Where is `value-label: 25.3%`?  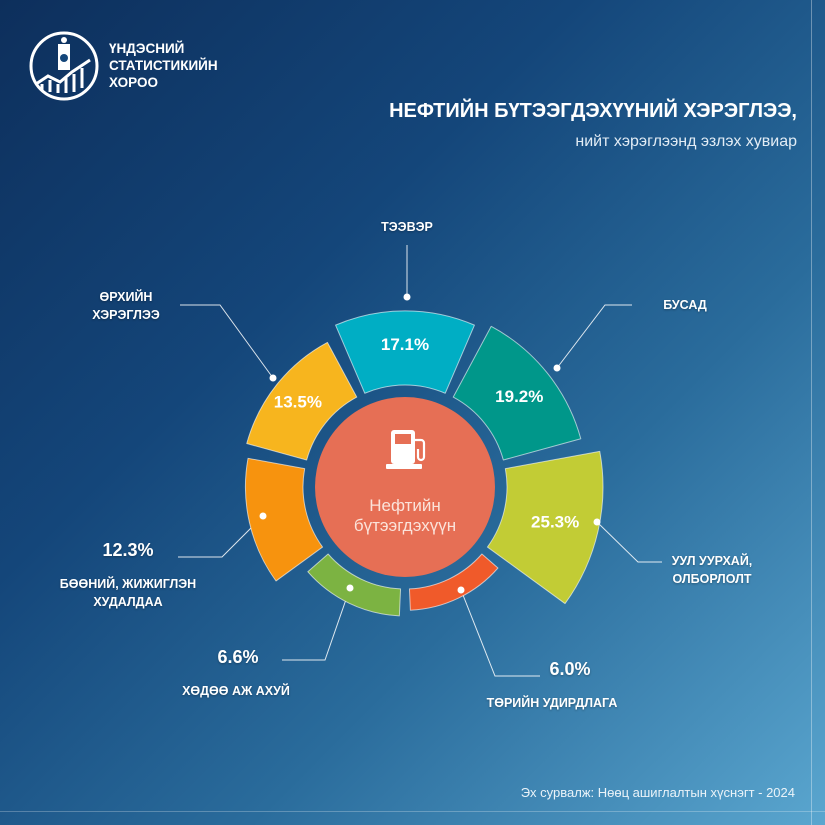 value-label: 25.3% is located at coordinates (555, 521).